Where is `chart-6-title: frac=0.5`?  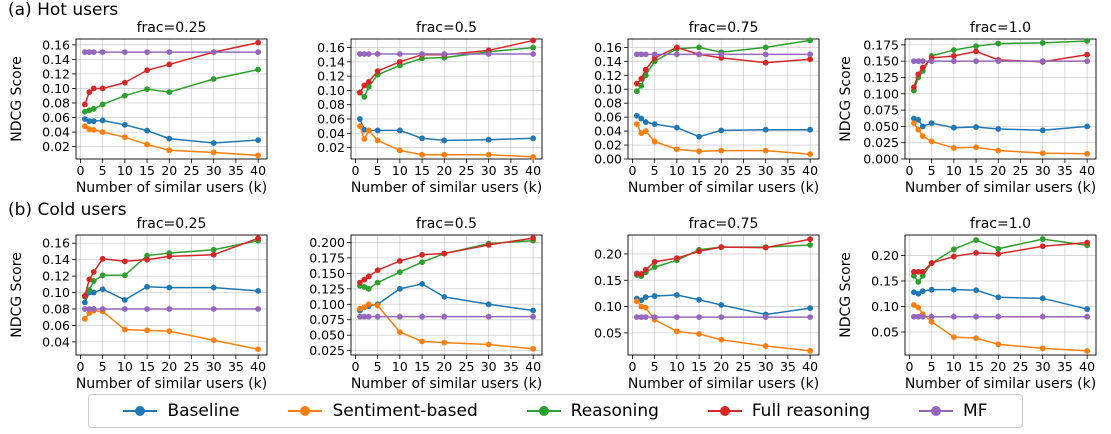
chart-6-title: frac=0.5 is located at coordinates (446, 224).